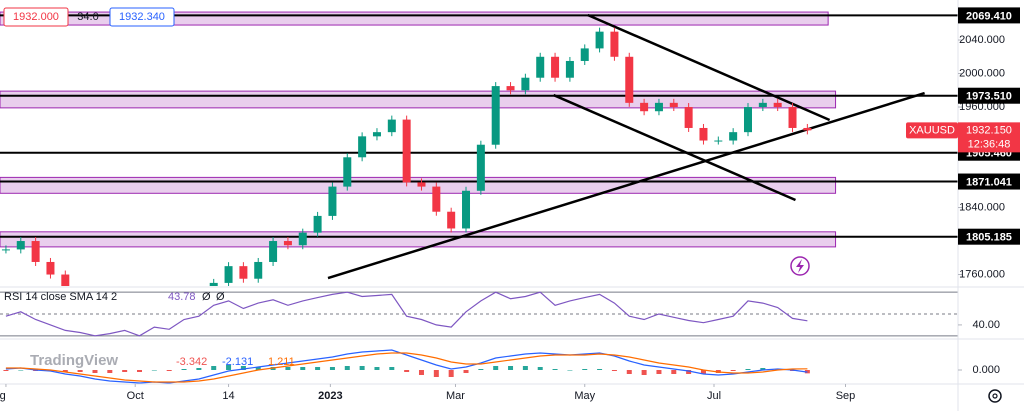 The image size is (1024, 411). I want to click on level-label: 1871.041, so click(989, 182).